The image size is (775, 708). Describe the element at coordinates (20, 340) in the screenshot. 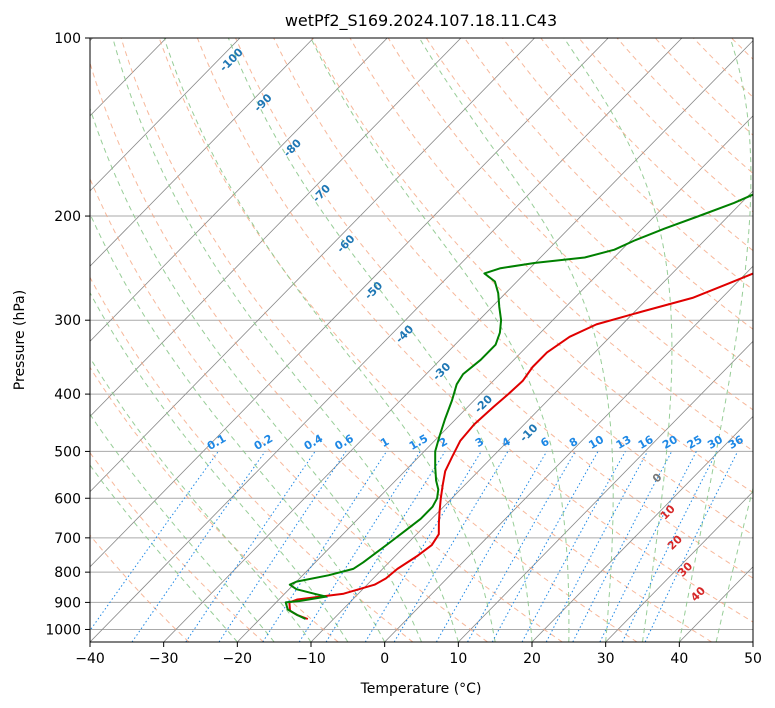

I see `y-axis-label: Pressure (hPa)` at that location.